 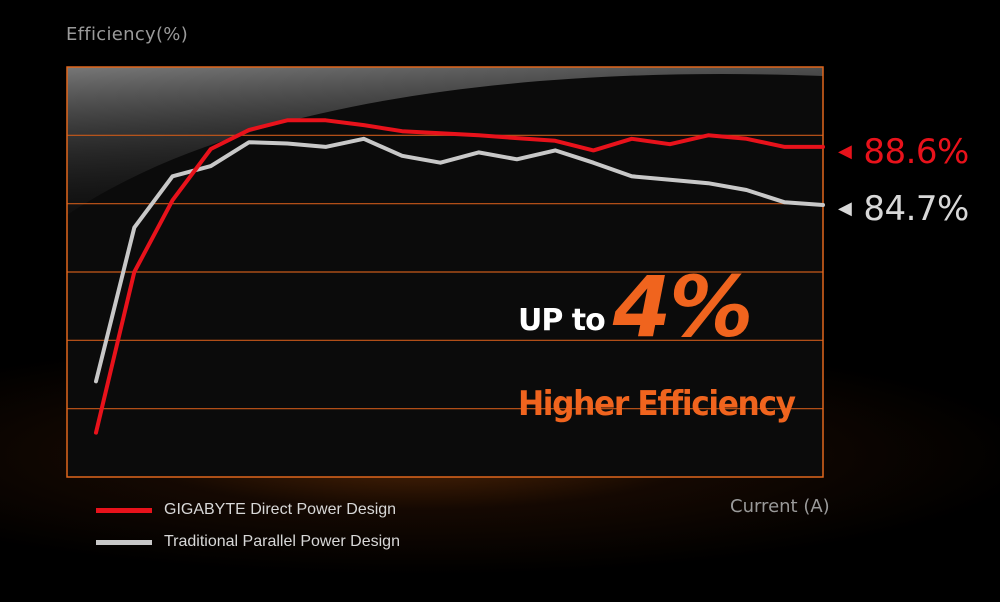 What do you see at coordinates (903, 152) in the screenshot?
I see `series-end-label-gigabyte: ◀ 88.6%` at bounding box center [903, 152].